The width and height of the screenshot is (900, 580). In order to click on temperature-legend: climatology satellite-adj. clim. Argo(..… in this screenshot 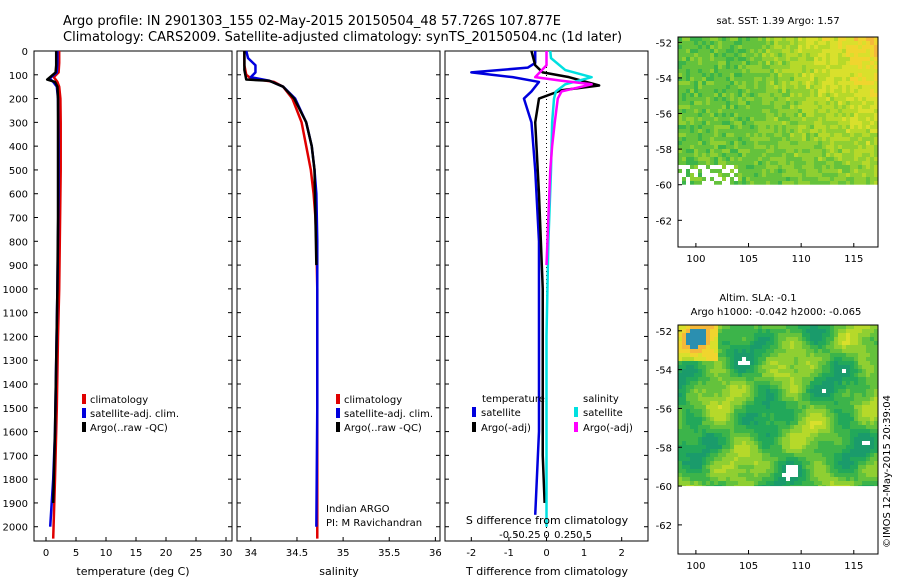, I will do `click(130, 414)`.